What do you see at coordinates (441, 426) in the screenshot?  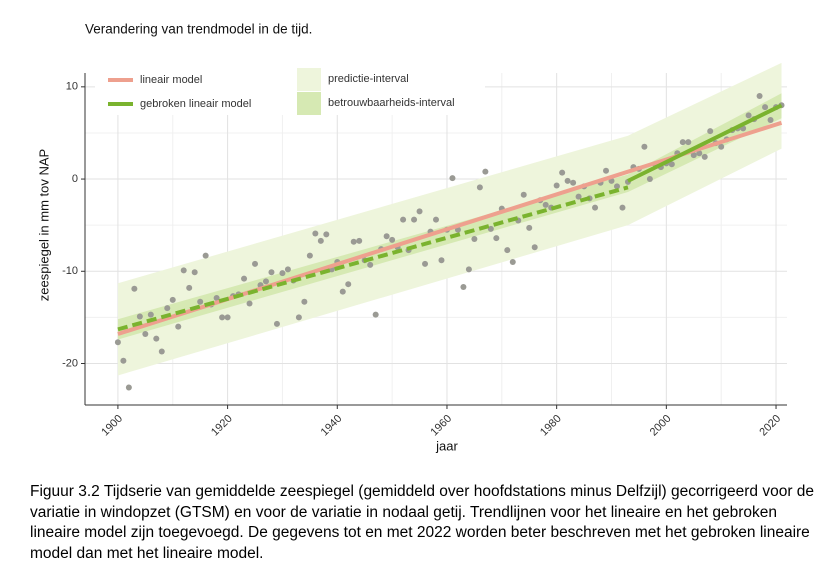 I see `x-tick-label: 1960` at bounding box center [441, 426].